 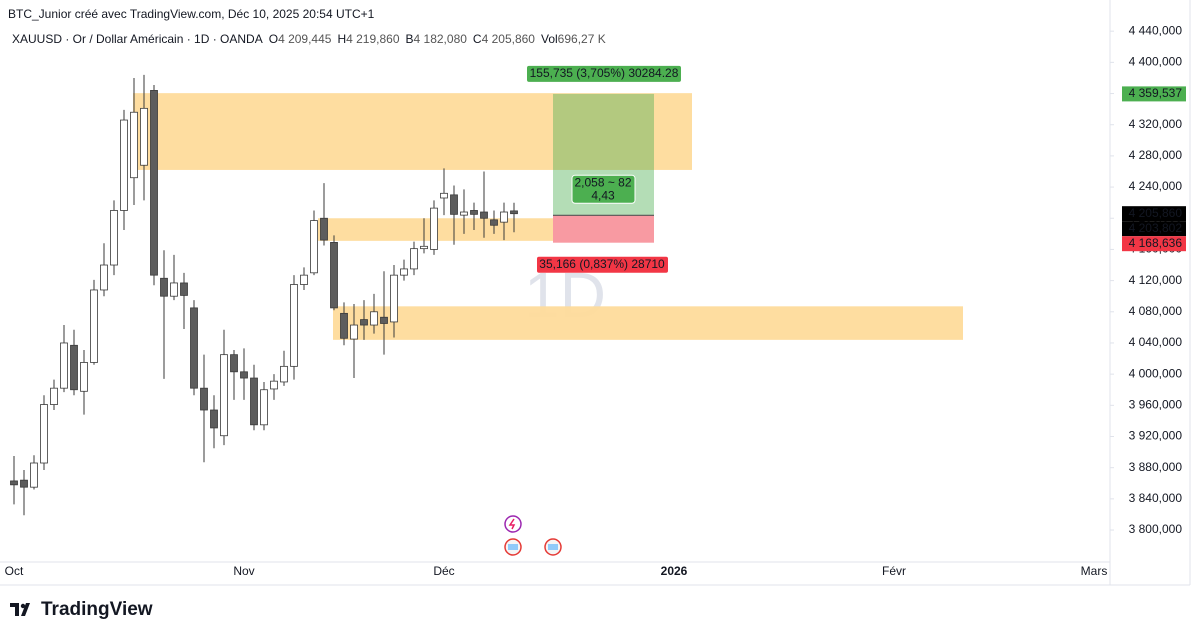 What do you see at coordinates (1156, 467) in the screenshot?
I see `y-tick-label: 3 880,000` at bounding box center [1156, 467].